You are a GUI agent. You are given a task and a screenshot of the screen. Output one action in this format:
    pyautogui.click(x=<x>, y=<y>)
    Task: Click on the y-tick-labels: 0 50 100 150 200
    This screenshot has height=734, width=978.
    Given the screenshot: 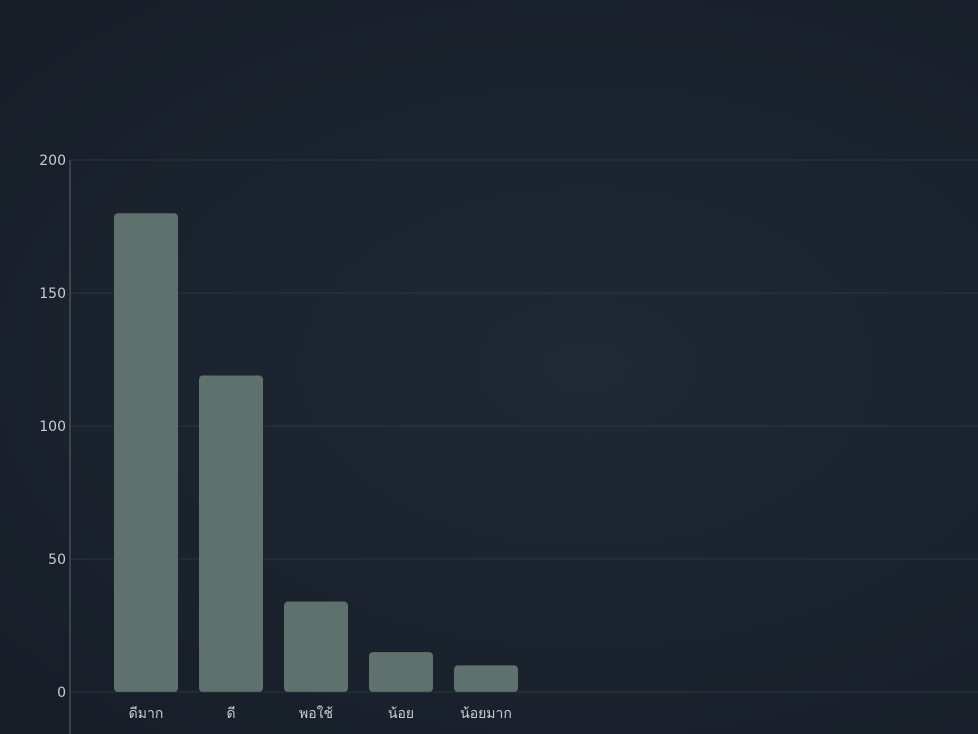 What is the action you would take?
    pyautogui.click(x=52, y=427)
    